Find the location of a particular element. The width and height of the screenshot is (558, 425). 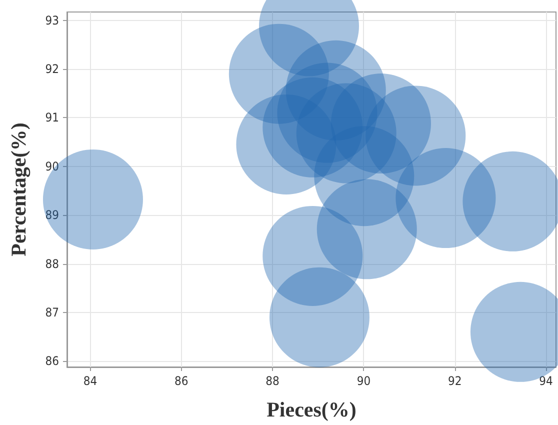

x-tick-label: 88 is located at coordinates (273, 381).